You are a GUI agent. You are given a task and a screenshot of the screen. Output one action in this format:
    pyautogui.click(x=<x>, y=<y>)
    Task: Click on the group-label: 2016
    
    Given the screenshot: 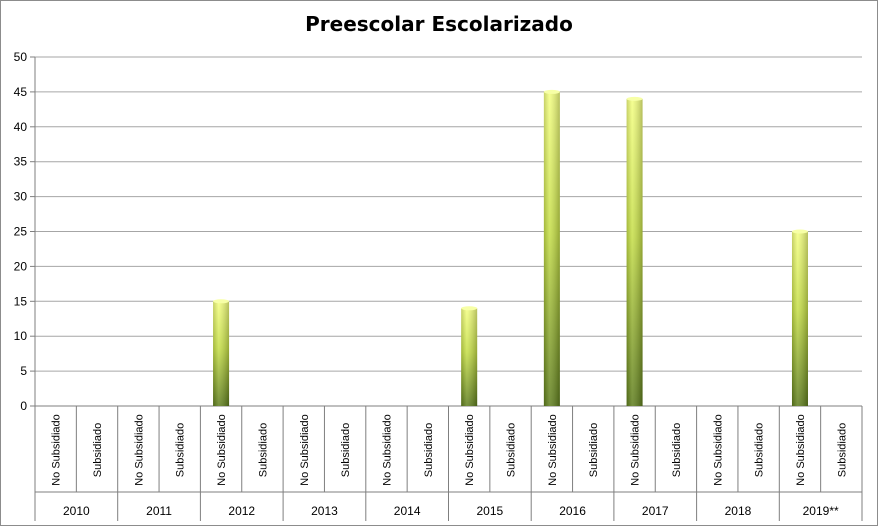 What is the action you would take?
    pyautogui.click(x=572, y=511)
    